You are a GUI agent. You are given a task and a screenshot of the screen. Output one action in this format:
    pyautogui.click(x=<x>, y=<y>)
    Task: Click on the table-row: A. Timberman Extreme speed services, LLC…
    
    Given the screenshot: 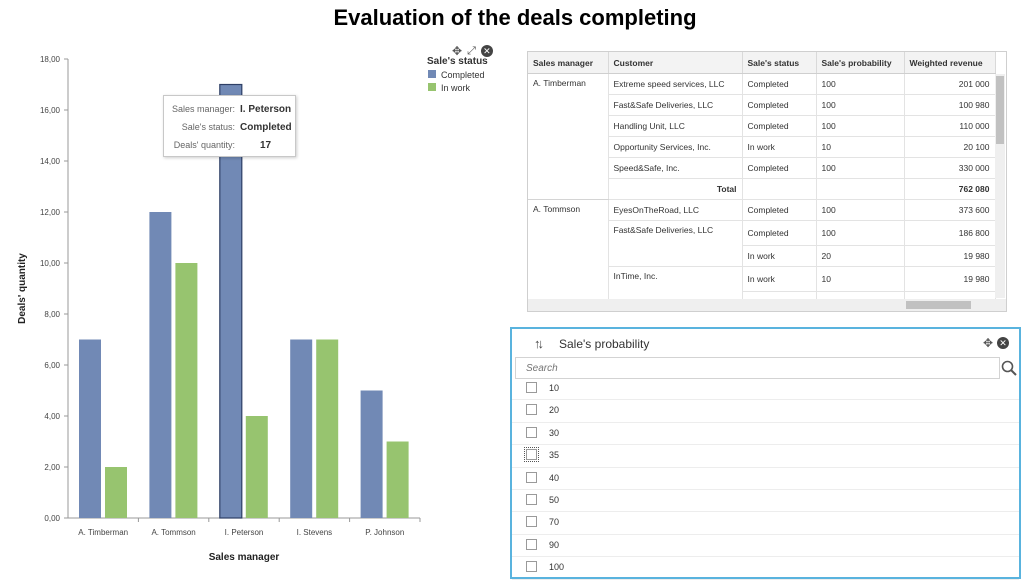 What is the action you would take?
    pyautogui.click(x=762, y=136)
    